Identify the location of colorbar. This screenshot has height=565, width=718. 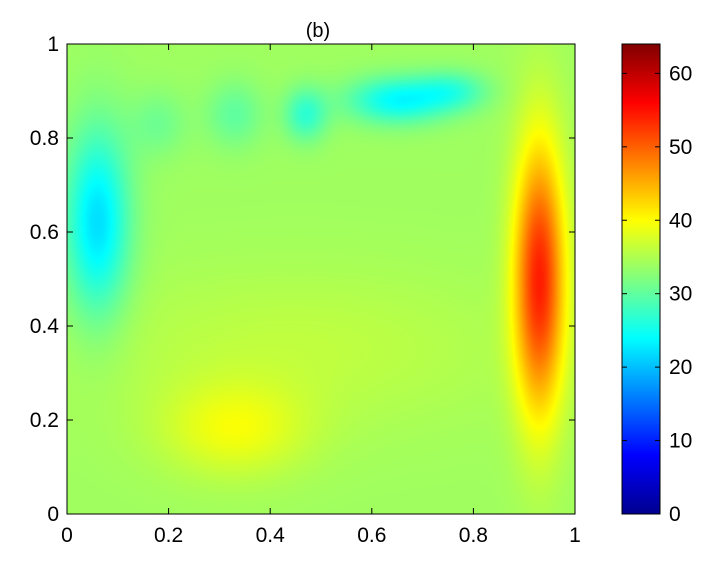
(641, 279).